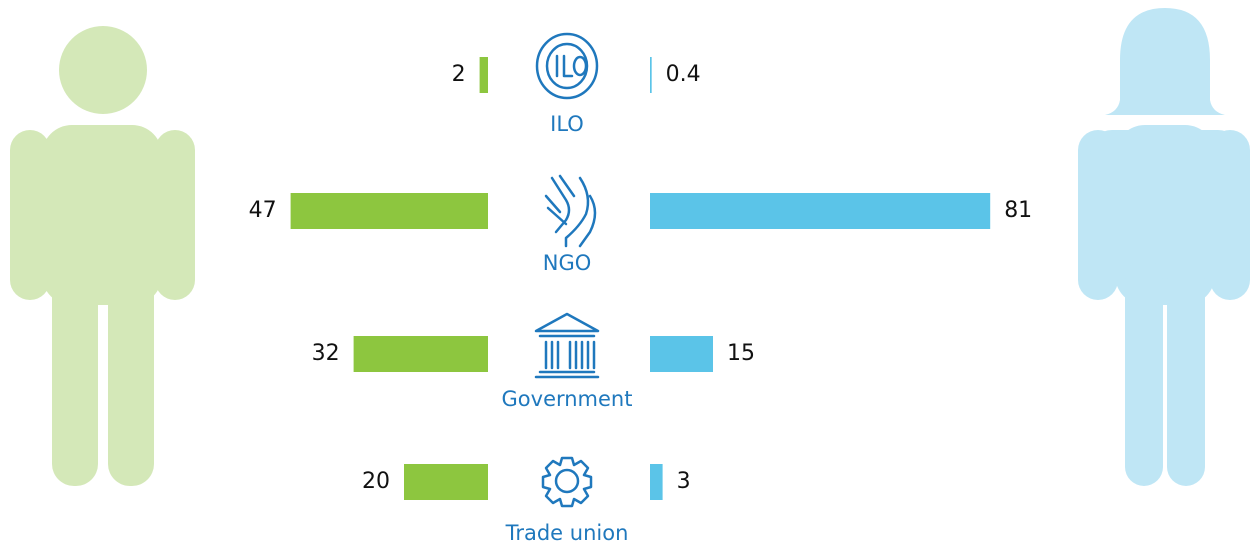 This screenshot has width=1256, height=544. What do you see at coordinates (567, 263) in the screenshot?
I see `category-label: NGO` at bounding box center [567, 263].